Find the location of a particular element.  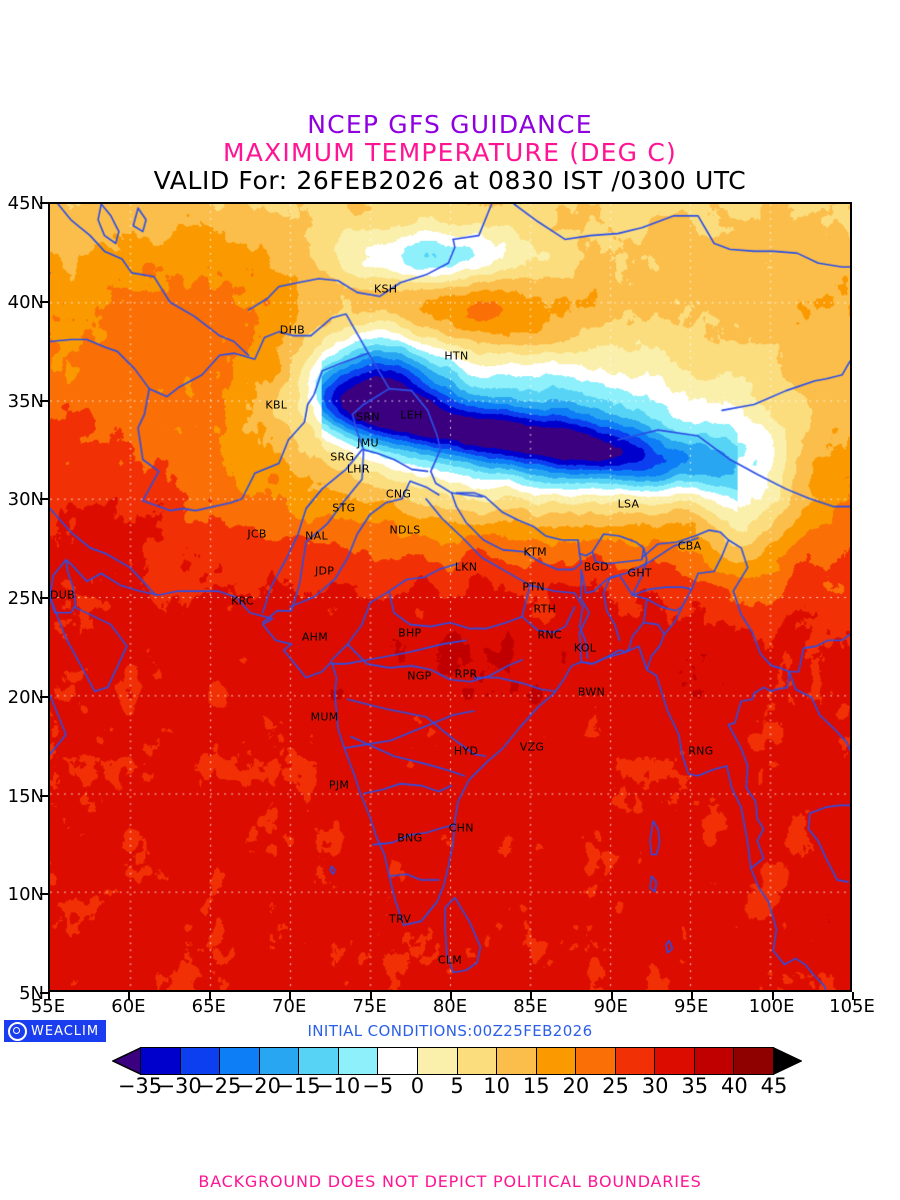

colorbar-tick-label: −25 is located at coordinates (219, 1086).